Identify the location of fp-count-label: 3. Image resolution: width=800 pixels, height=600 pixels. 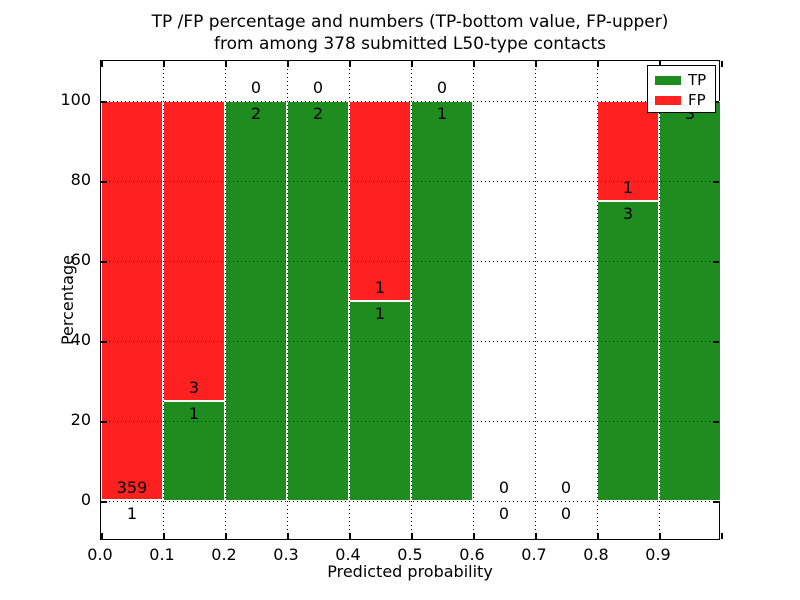
(194, 387).